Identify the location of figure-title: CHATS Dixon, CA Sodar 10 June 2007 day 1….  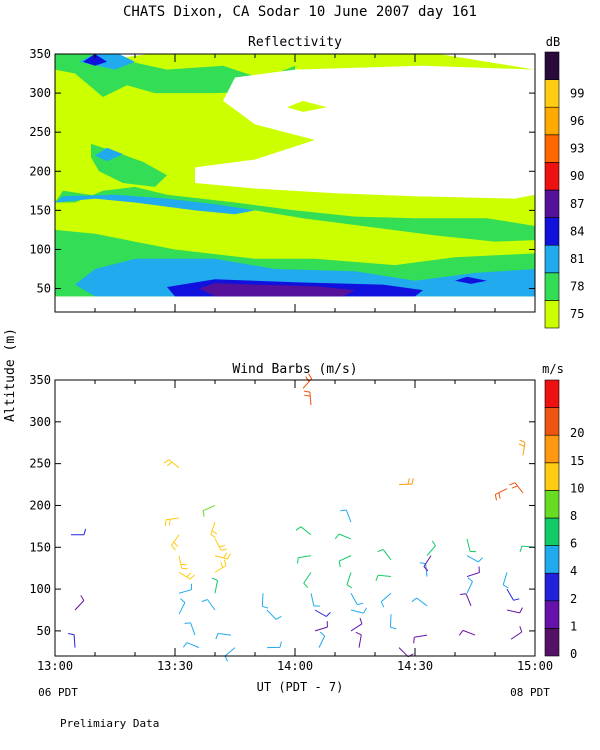
(300, 12).